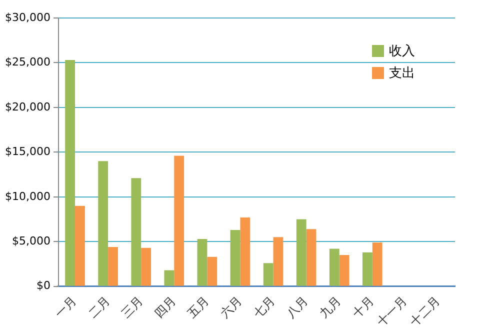 The width and height of the screenshot is (477, 335). I want to click on x-tick-label: 六月, so click(231, 307).